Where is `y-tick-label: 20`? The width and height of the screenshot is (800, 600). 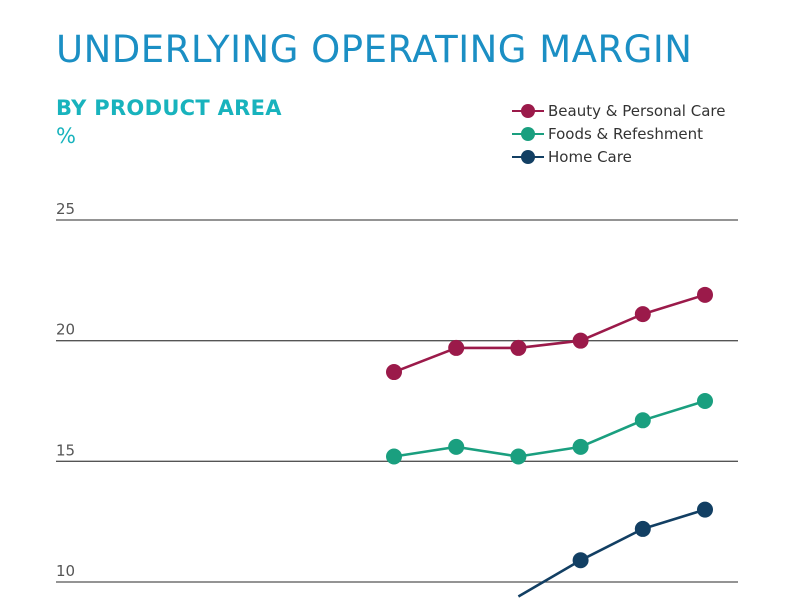
y-tick-label: 20 is located at coordinates (65, 330).